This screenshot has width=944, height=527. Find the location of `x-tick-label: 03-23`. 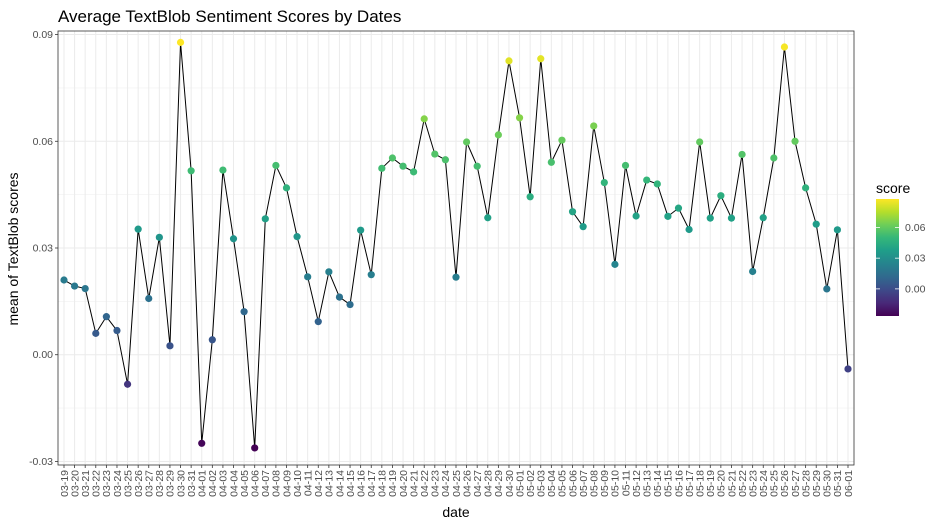

x-tick-label: 03-23 is located at coordinates (107, 483).